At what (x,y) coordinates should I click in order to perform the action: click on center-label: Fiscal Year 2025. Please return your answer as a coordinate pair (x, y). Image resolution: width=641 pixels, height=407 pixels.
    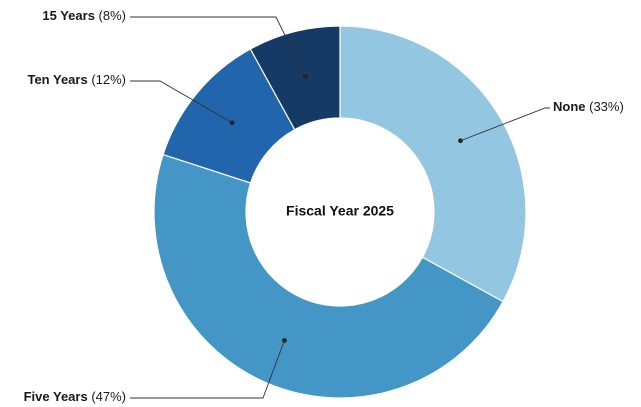
    Looking at the image, I should click on (340, 211).